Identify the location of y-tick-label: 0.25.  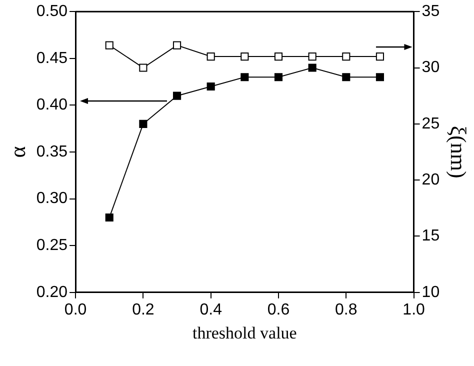
(52, 245).